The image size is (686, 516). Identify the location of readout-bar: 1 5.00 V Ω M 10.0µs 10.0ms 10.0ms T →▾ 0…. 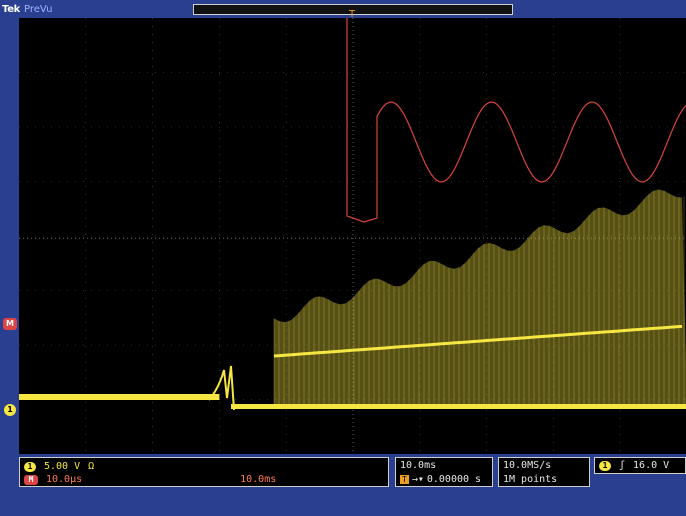
(343, 485).